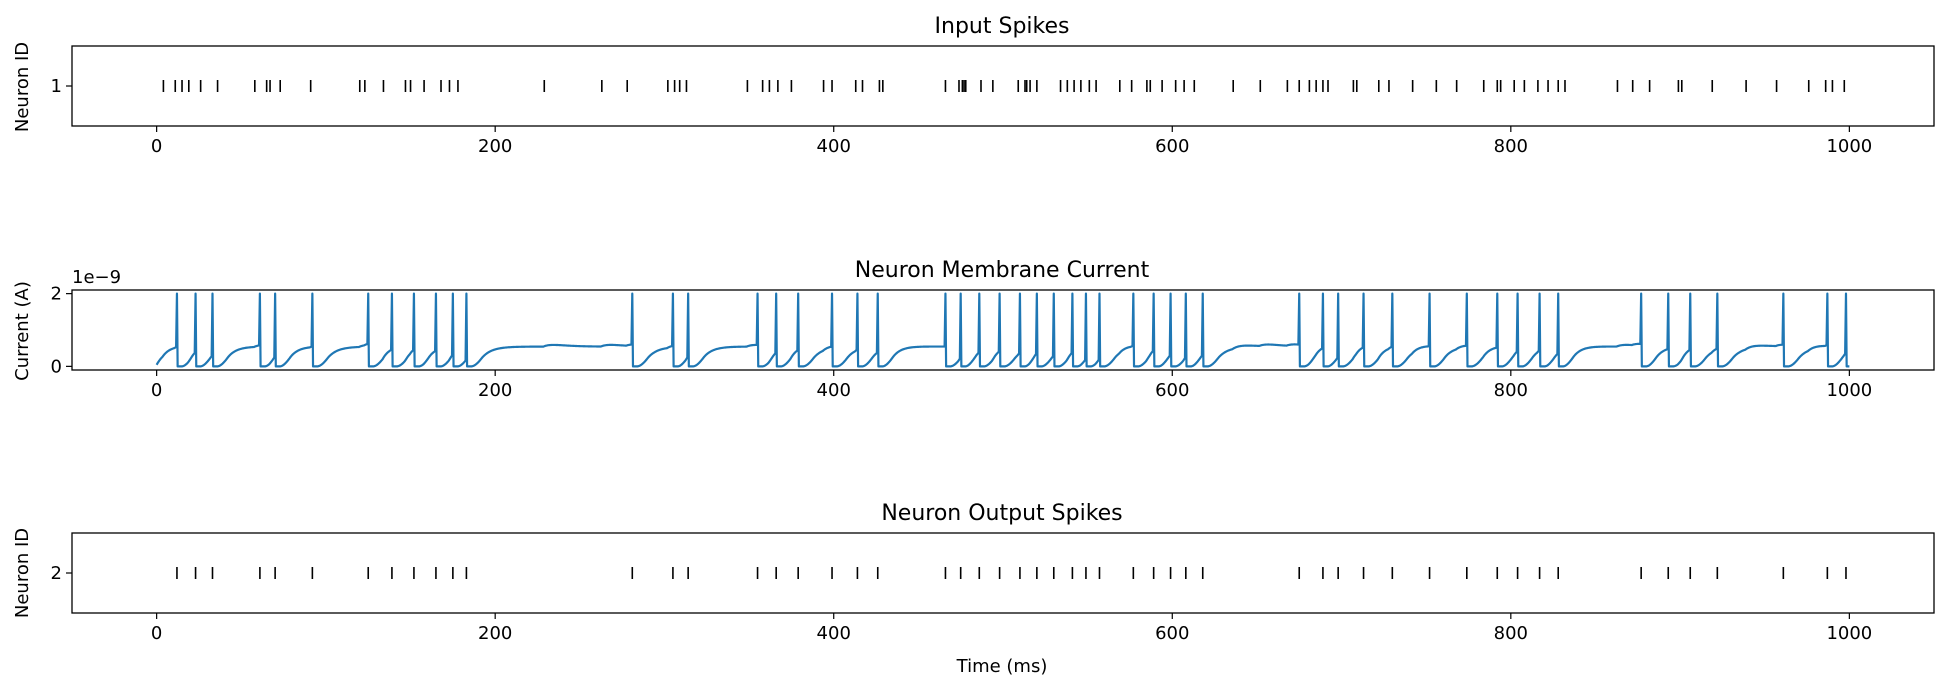  I want to click on input-spikes-ylabel: Neuron ID, so click(22, 87).